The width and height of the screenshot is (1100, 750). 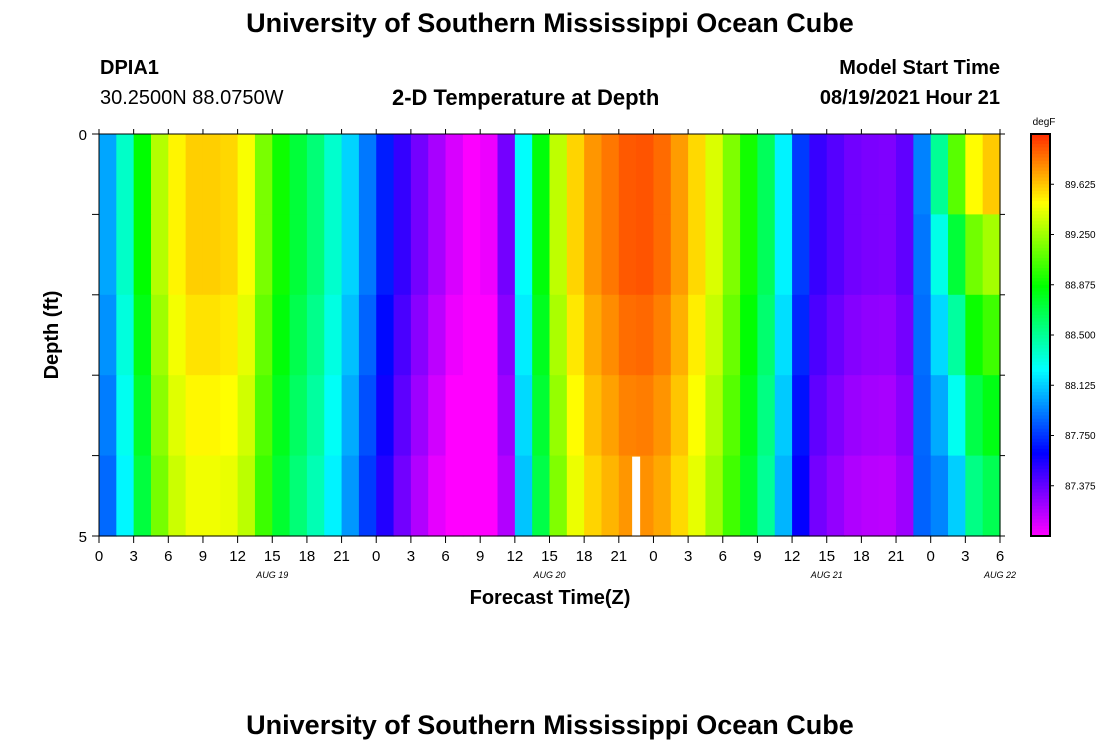 What do you see at coordinates (1044, 122) in the screenshot?
I see `colorbar-unit: degF` at bounding box center [1044, 122].